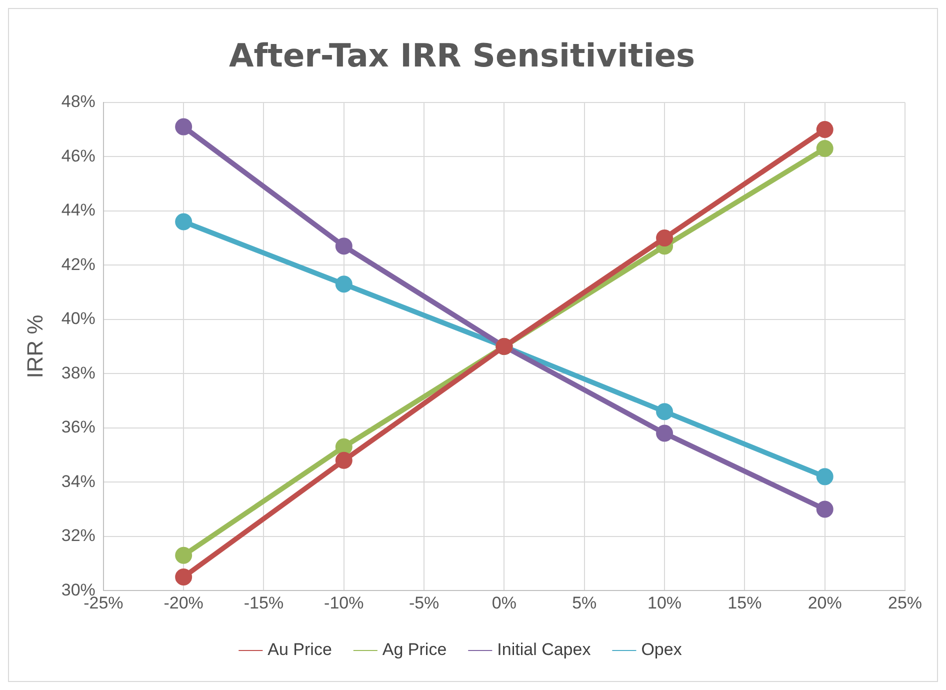  What do you see at coordinates (424, 602) in the screenshot?
I see `x-tick-label: -5%` at bounding box center [424, 602].